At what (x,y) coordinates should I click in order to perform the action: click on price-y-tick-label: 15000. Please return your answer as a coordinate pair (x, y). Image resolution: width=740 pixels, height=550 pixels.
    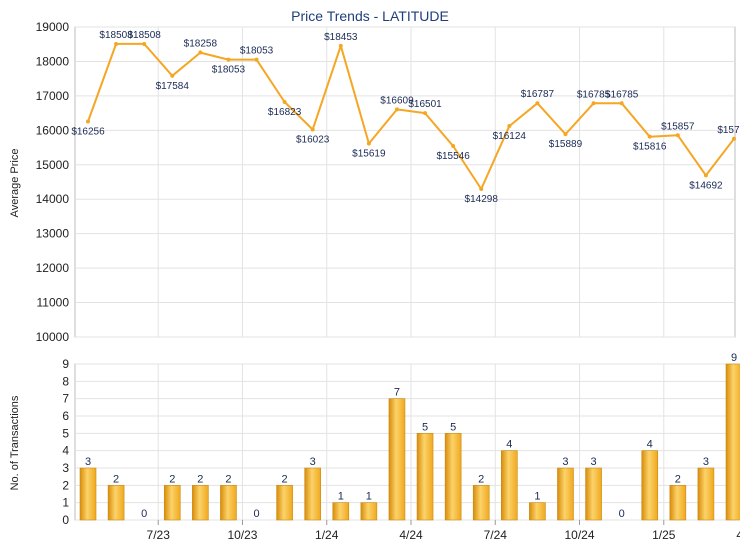
    Looking at the image, I should click on (53, 165).